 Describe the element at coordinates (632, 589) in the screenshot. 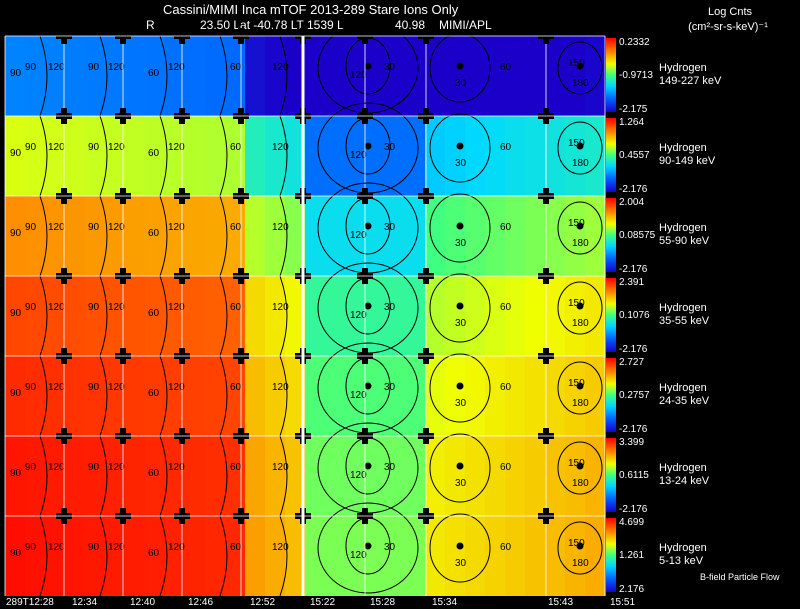

I see `colorbar-min-value: 2.176` at that location.